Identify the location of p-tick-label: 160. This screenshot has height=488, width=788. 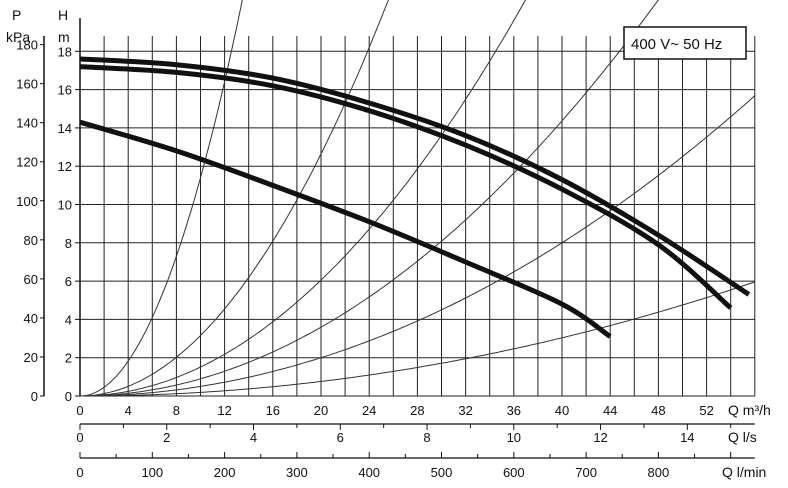
(27, 84).